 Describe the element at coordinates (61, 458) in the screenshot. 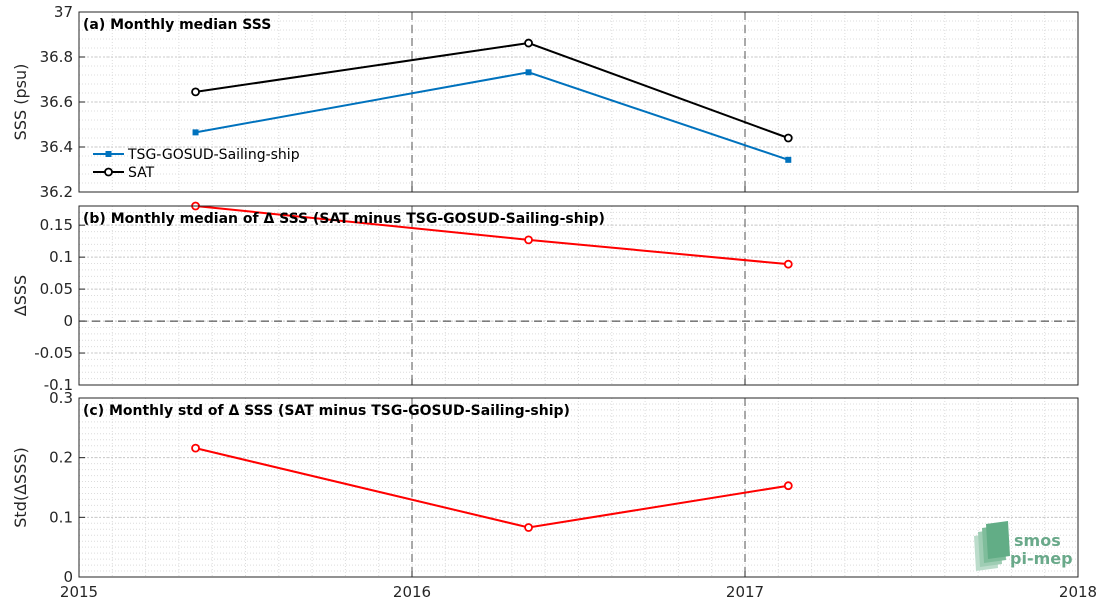

I see `y-tick-label: 0.2` at that location.